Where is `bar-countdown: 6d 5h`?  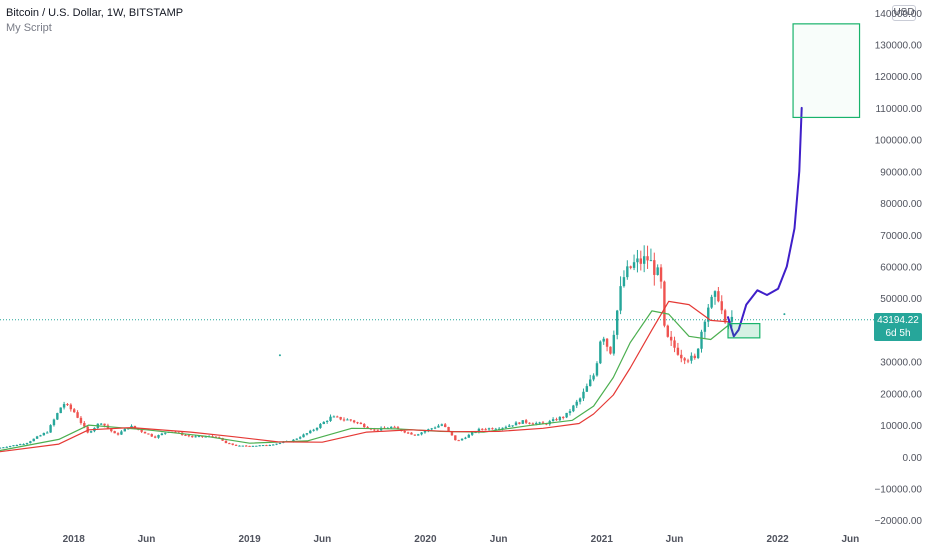
bar-countdown: 6d 5h is located at coordinates (898, 333).